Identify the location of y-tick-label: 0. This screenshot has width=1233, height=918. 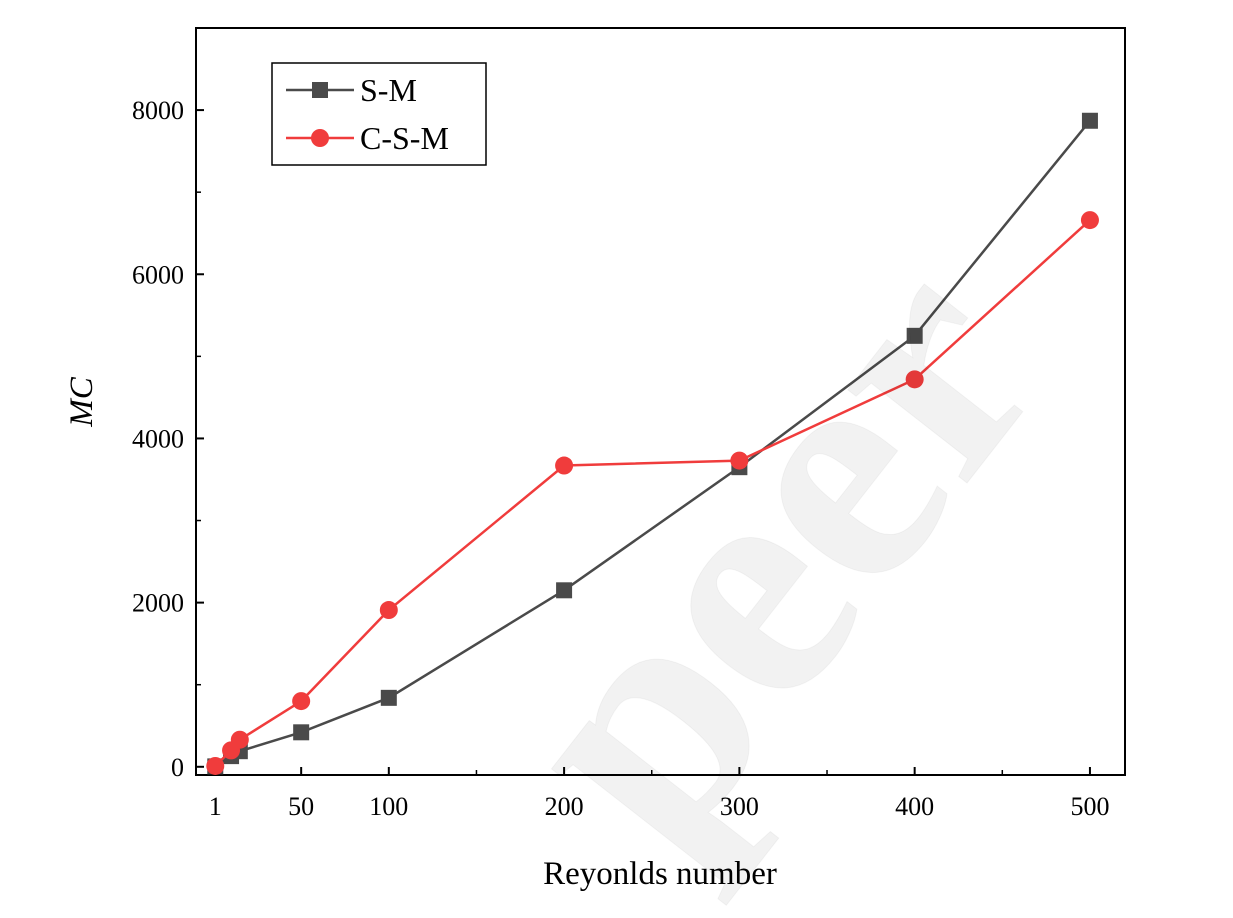
(177, 767).